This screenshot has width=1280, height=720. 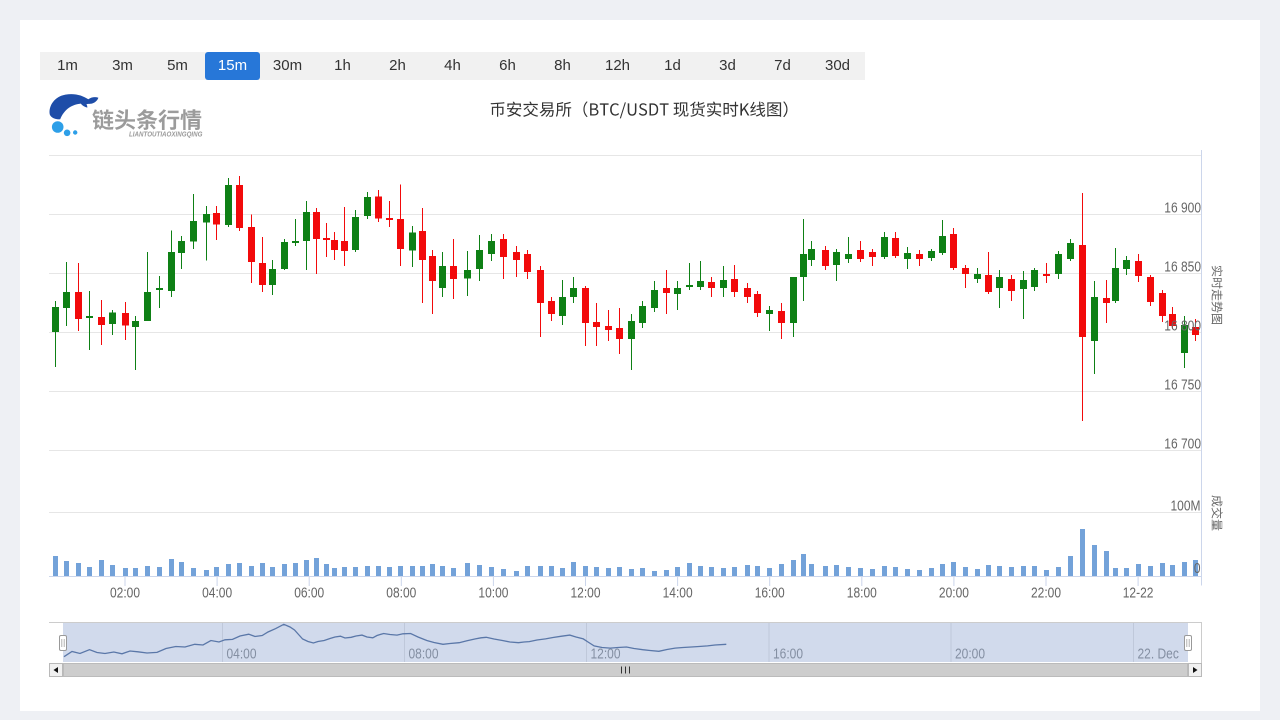 What do you see at coordinates (125, 592) in the screenshot?
I see `svg-text: 02:00` at bounding box center [125, 592].